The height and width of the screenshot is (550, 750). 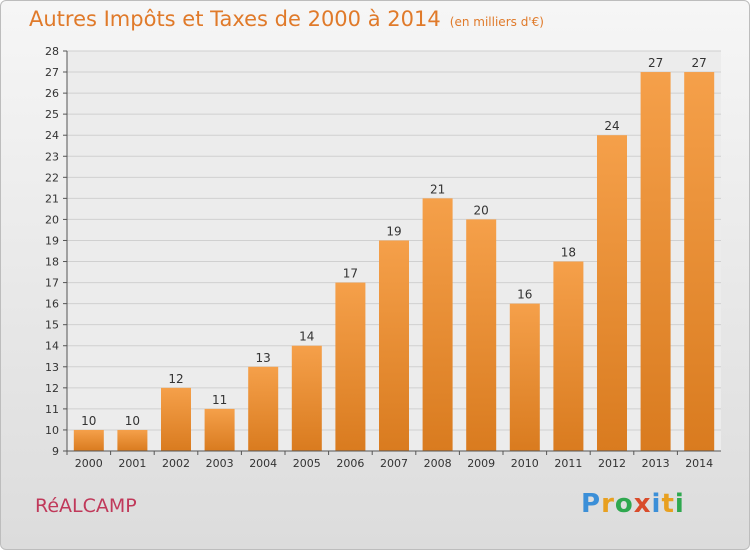 What do you see at coordinates (176, 463) in the screenshot?
I see `x-tick-label-2002: 2002` at bounding box center [176, 463].